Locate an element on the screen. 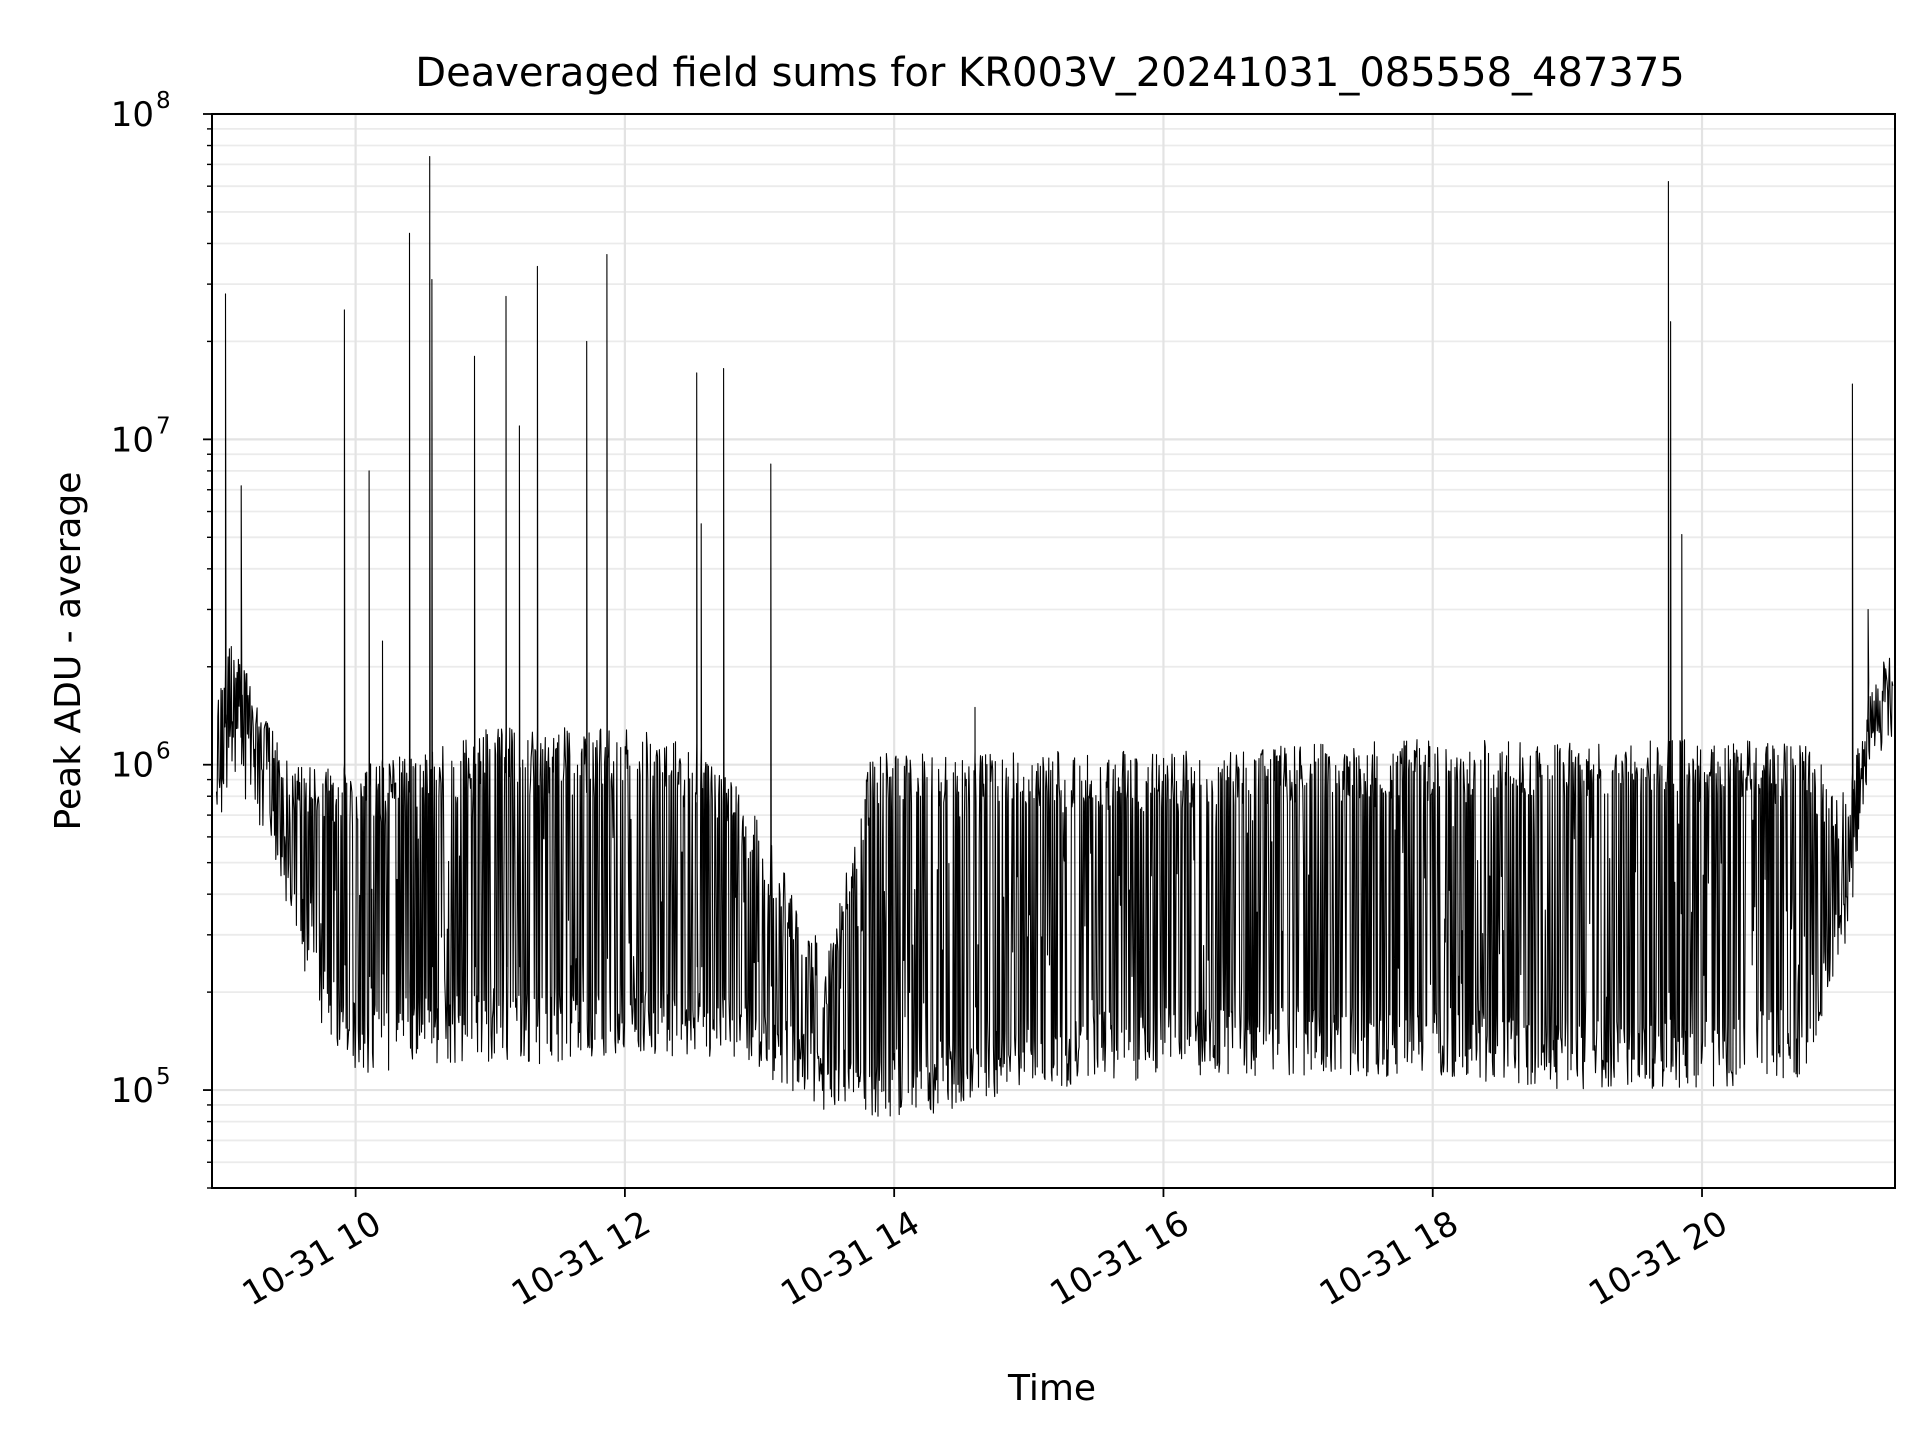 This screenshot has width=1920, height=1440. y-tick-label-exponent: 7 is located at coordinates (163, 426).